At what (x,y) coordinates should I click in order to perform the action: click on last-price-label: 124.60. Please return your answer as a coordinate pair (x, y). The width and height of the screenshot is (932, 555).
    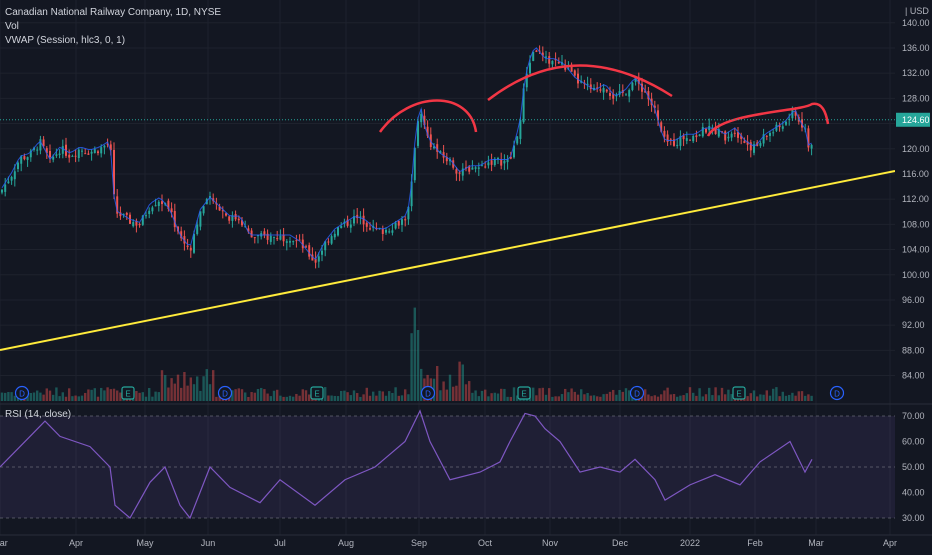
    Looking at the image, I should click on (916, 120).